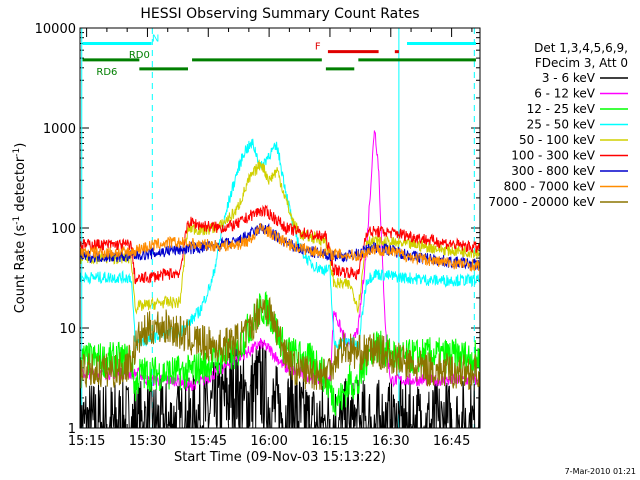 This screenshot has height=480, width=640. I want to click on x-tick-label: 15:45, so click(208, 441).